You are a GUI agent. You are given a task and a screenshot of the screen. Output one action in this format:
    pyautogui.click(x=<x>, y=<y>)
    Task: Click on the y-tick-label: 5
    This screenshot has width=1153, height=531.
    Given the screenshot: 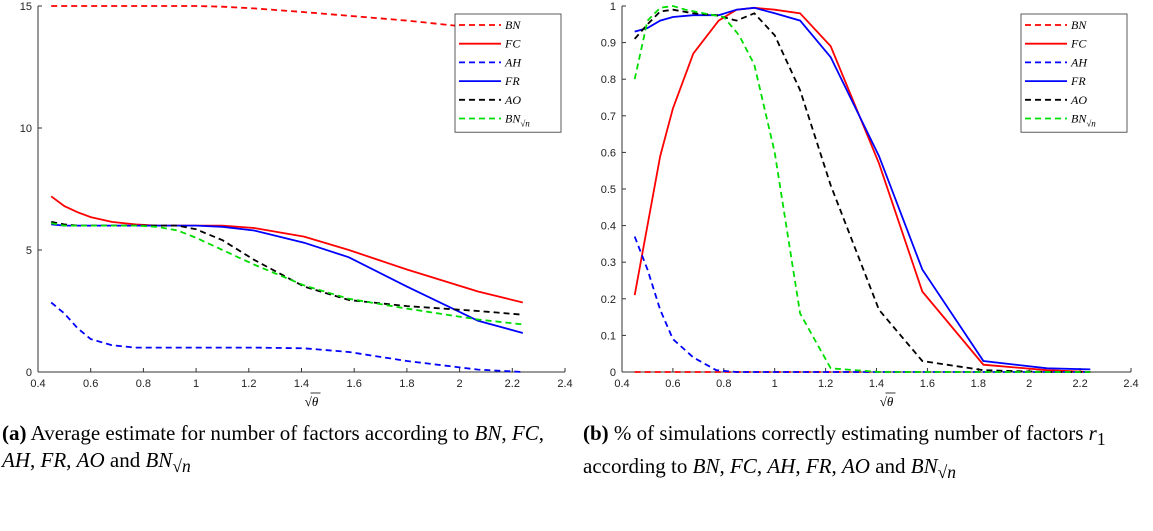 What is the action you would take?
    pyautogui.click(x=29, y=251)
    